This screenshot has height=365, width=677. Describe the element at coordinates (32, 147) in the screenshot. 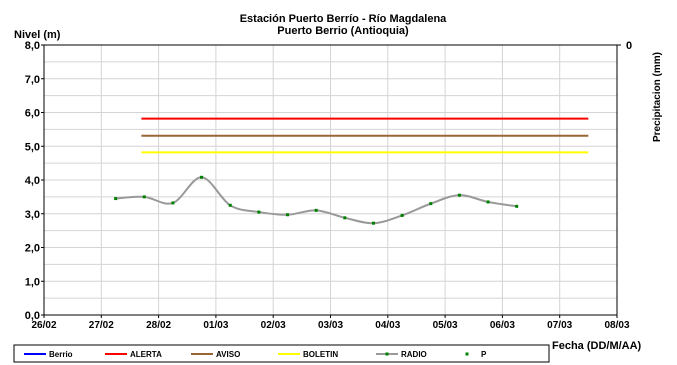

I see `y-tick-label: 5,0` at that location.